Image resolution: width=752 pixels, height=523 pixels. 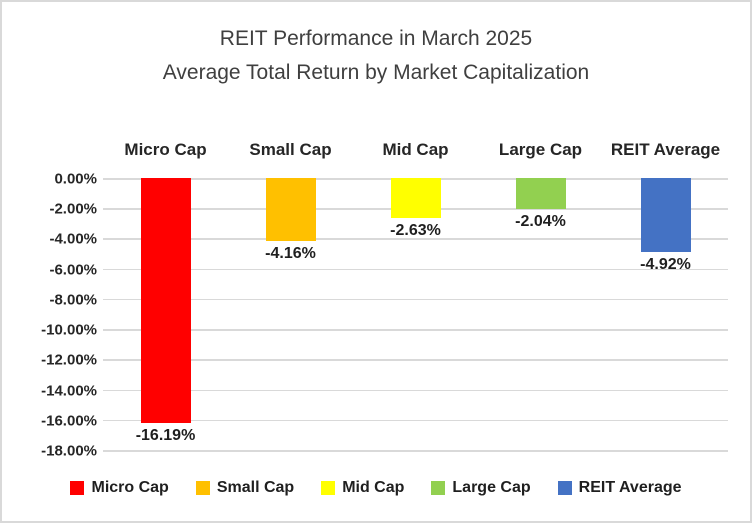 I want to click on legend-label: Large Cap, so click(x=491, y=487).